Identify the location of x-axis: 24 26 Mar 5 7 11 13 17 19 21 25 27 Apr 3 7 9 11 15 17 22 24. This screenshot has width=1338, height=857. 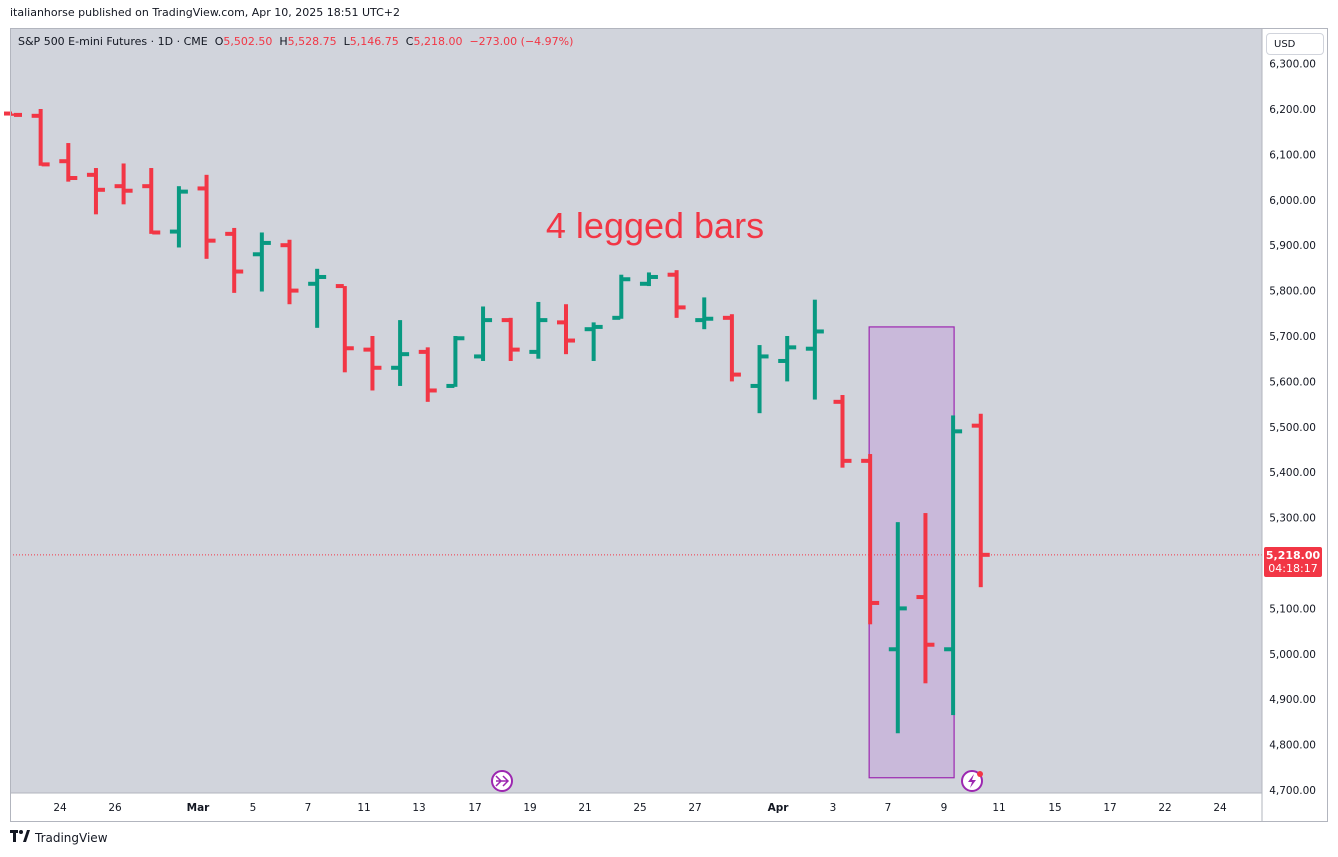
(636, 803).